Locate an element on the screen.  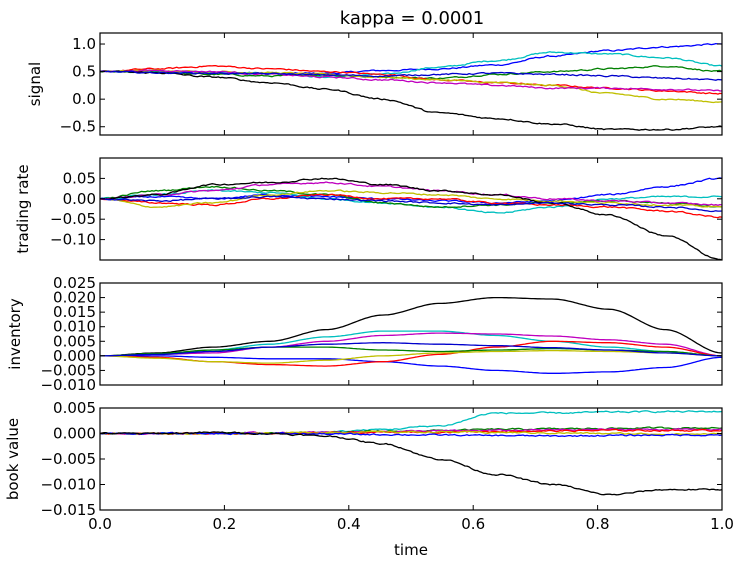
x-axis-label: time is located at coordinates (411, 550).